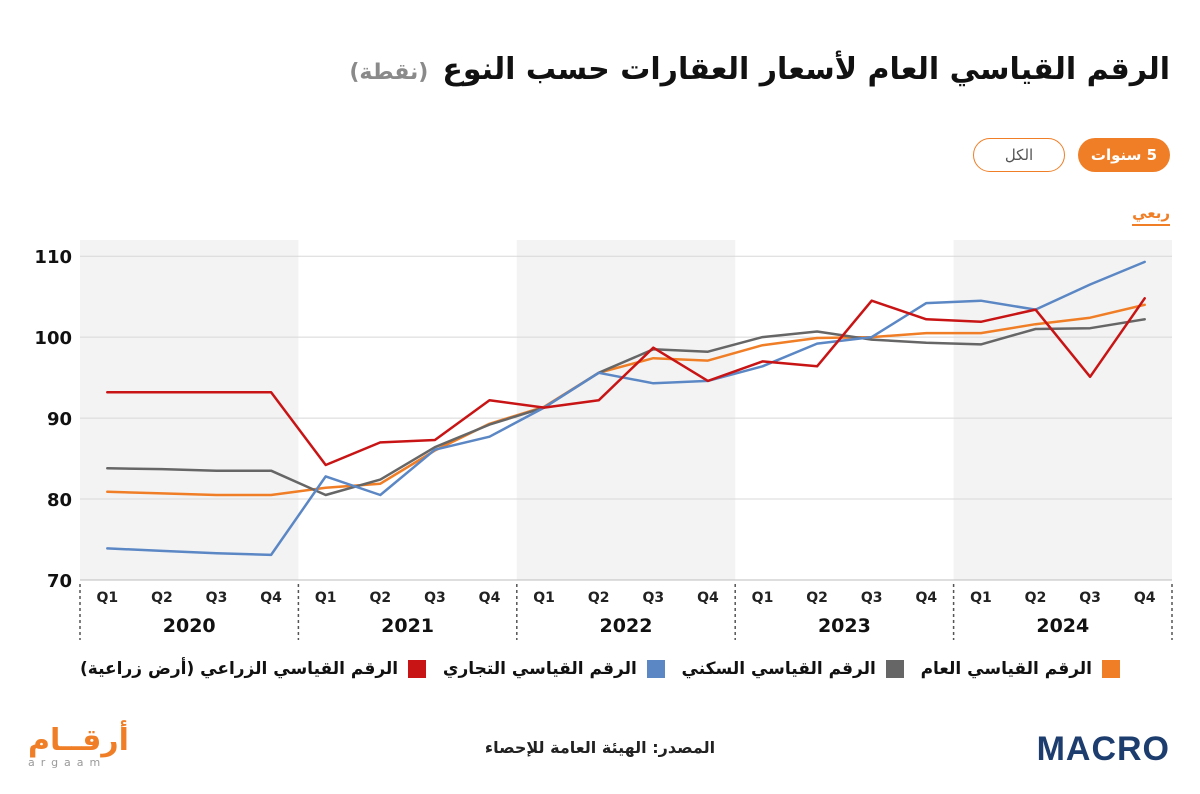  What do you see at coordinates (1124, 155) in the screenshot?
I see `five-years-button: 5 سنوات` at bounding box center [1124, 155].